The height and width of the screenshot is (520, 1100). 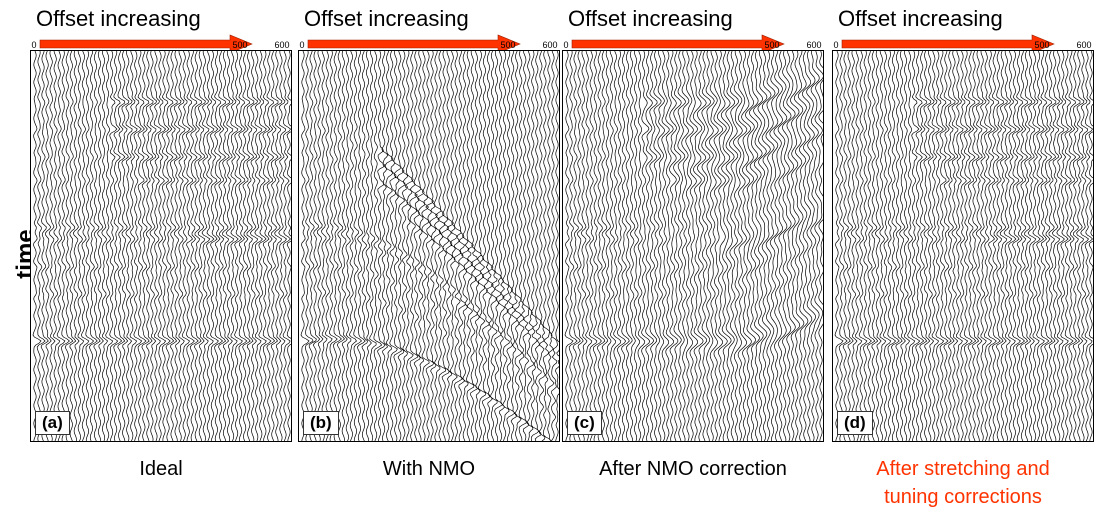 I want to click on caption-line: With NMO, so click(x=429, y=469).